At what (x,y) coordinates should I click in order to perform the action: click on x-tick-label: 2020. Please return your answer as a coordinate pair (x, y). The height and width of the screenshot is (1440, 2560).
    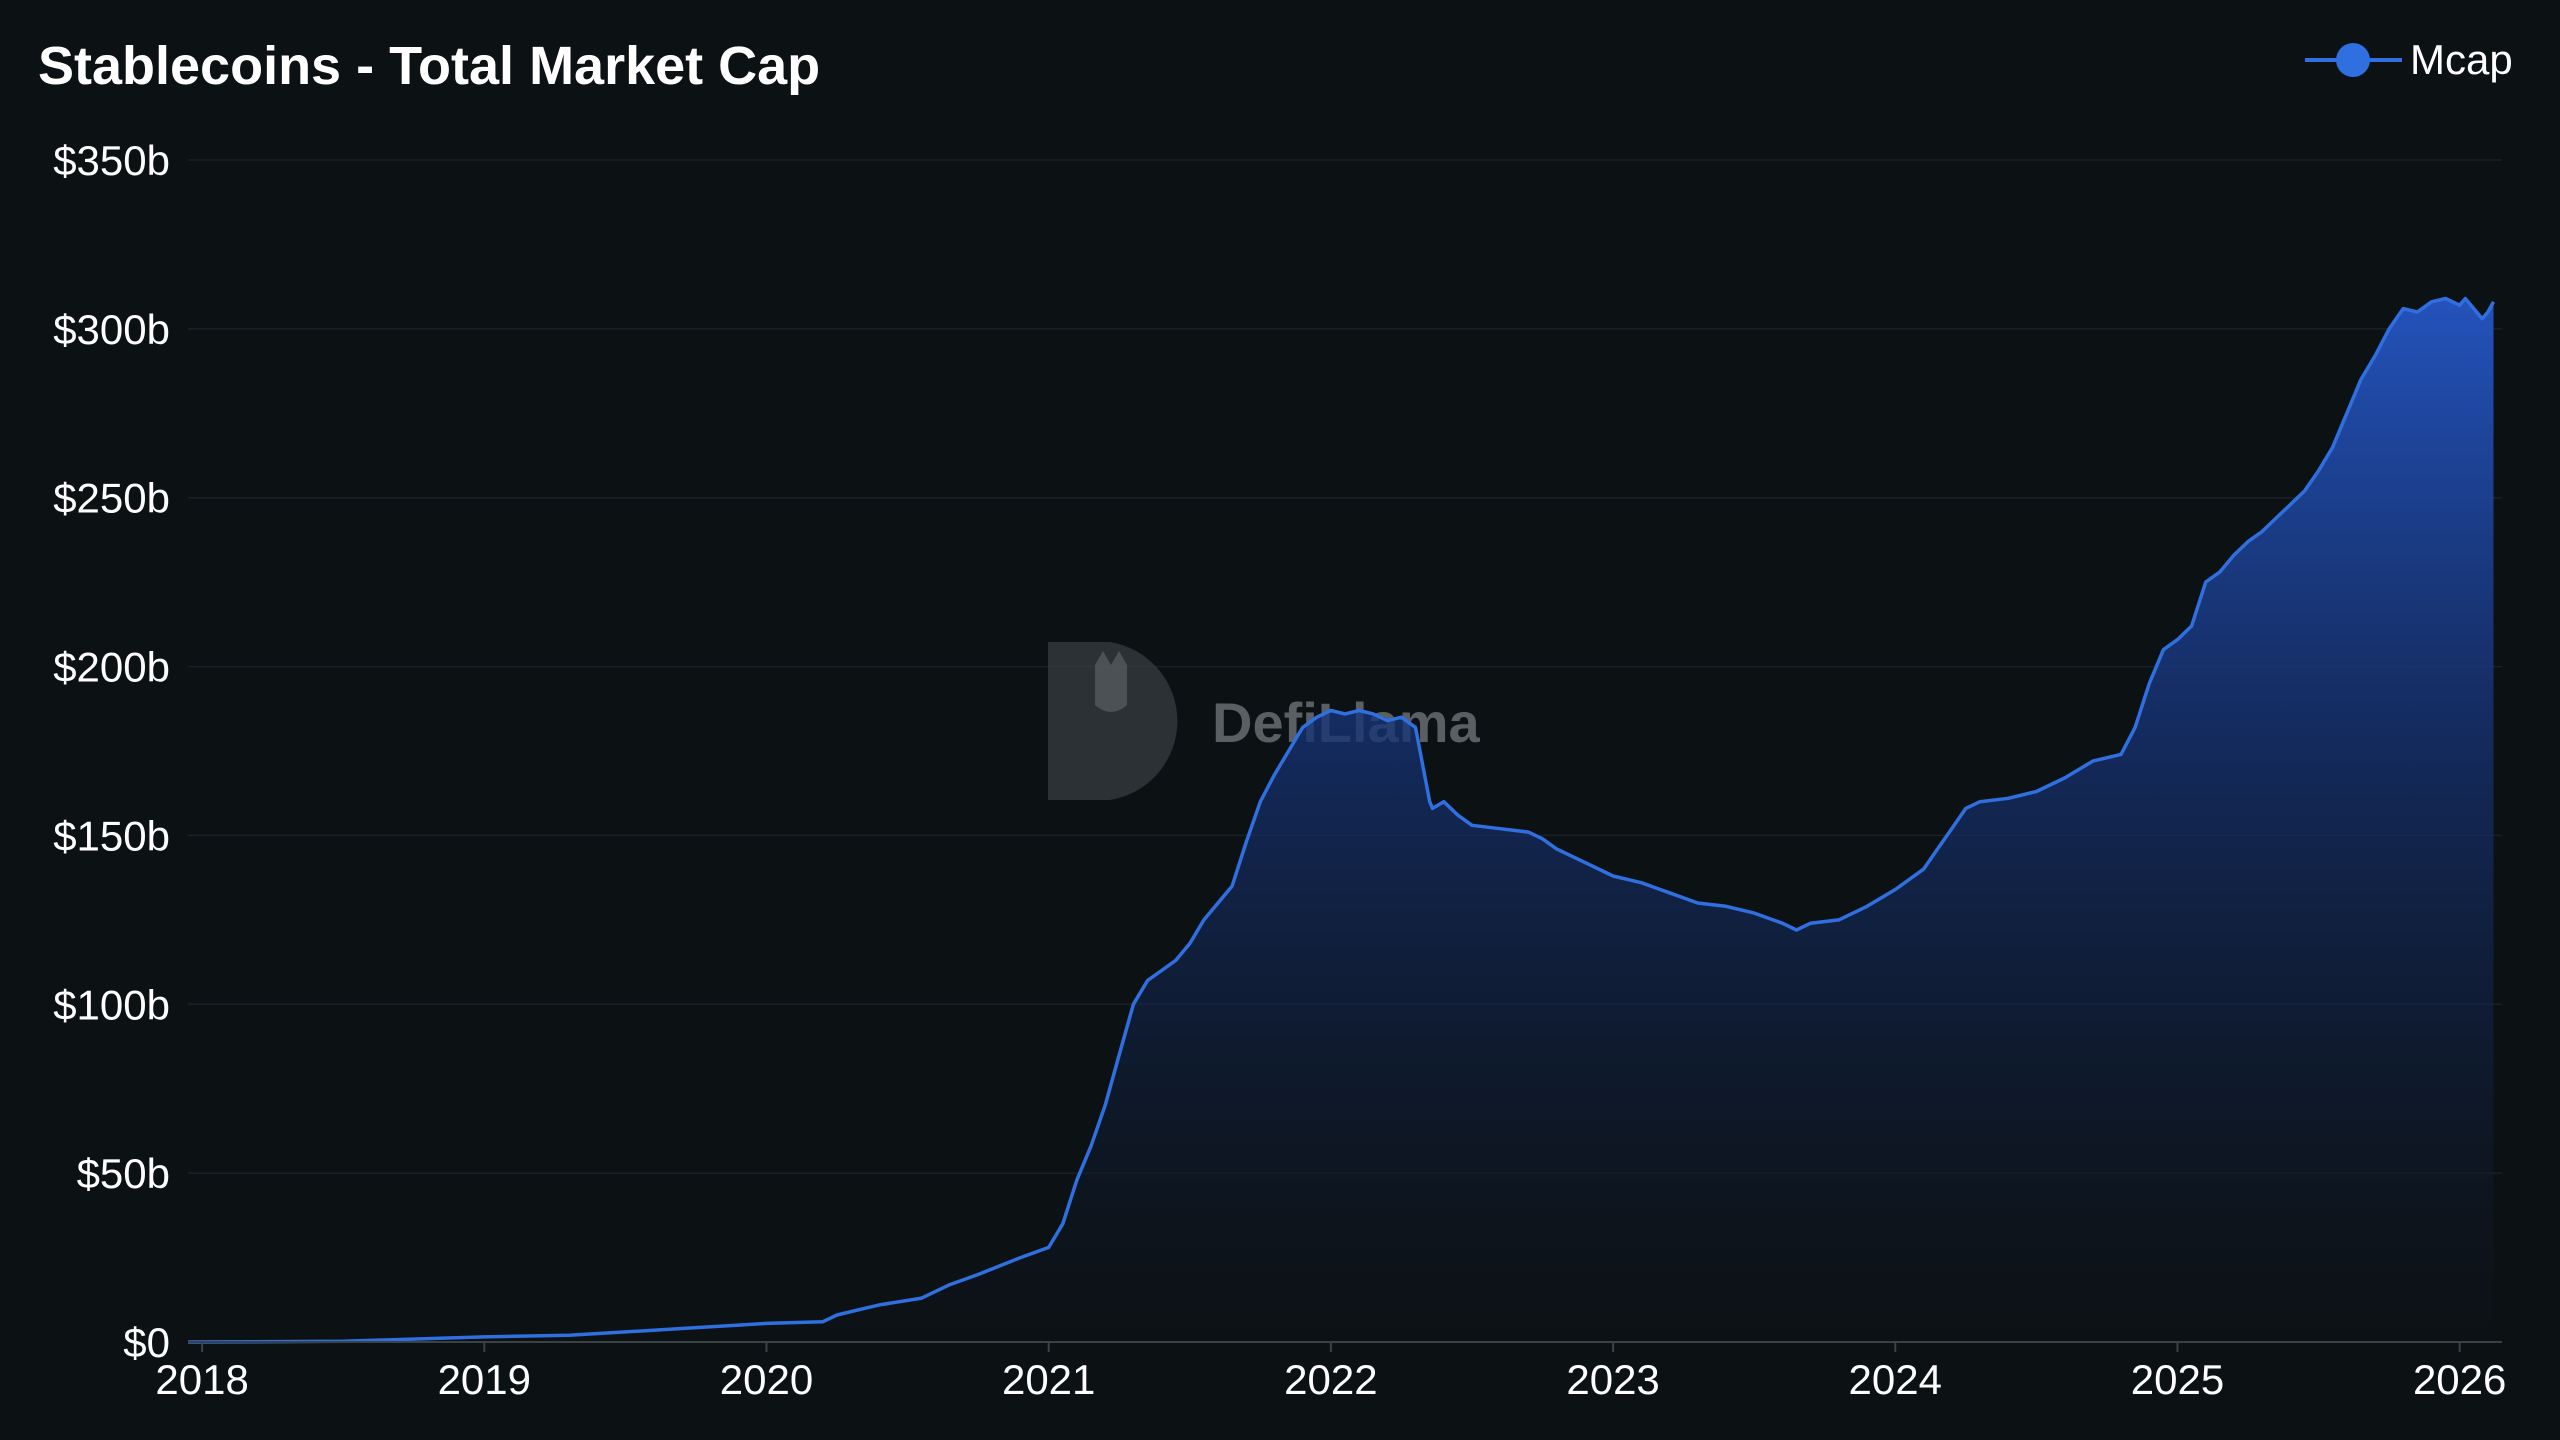
    Looking at the image, I should click on (766, 1379).